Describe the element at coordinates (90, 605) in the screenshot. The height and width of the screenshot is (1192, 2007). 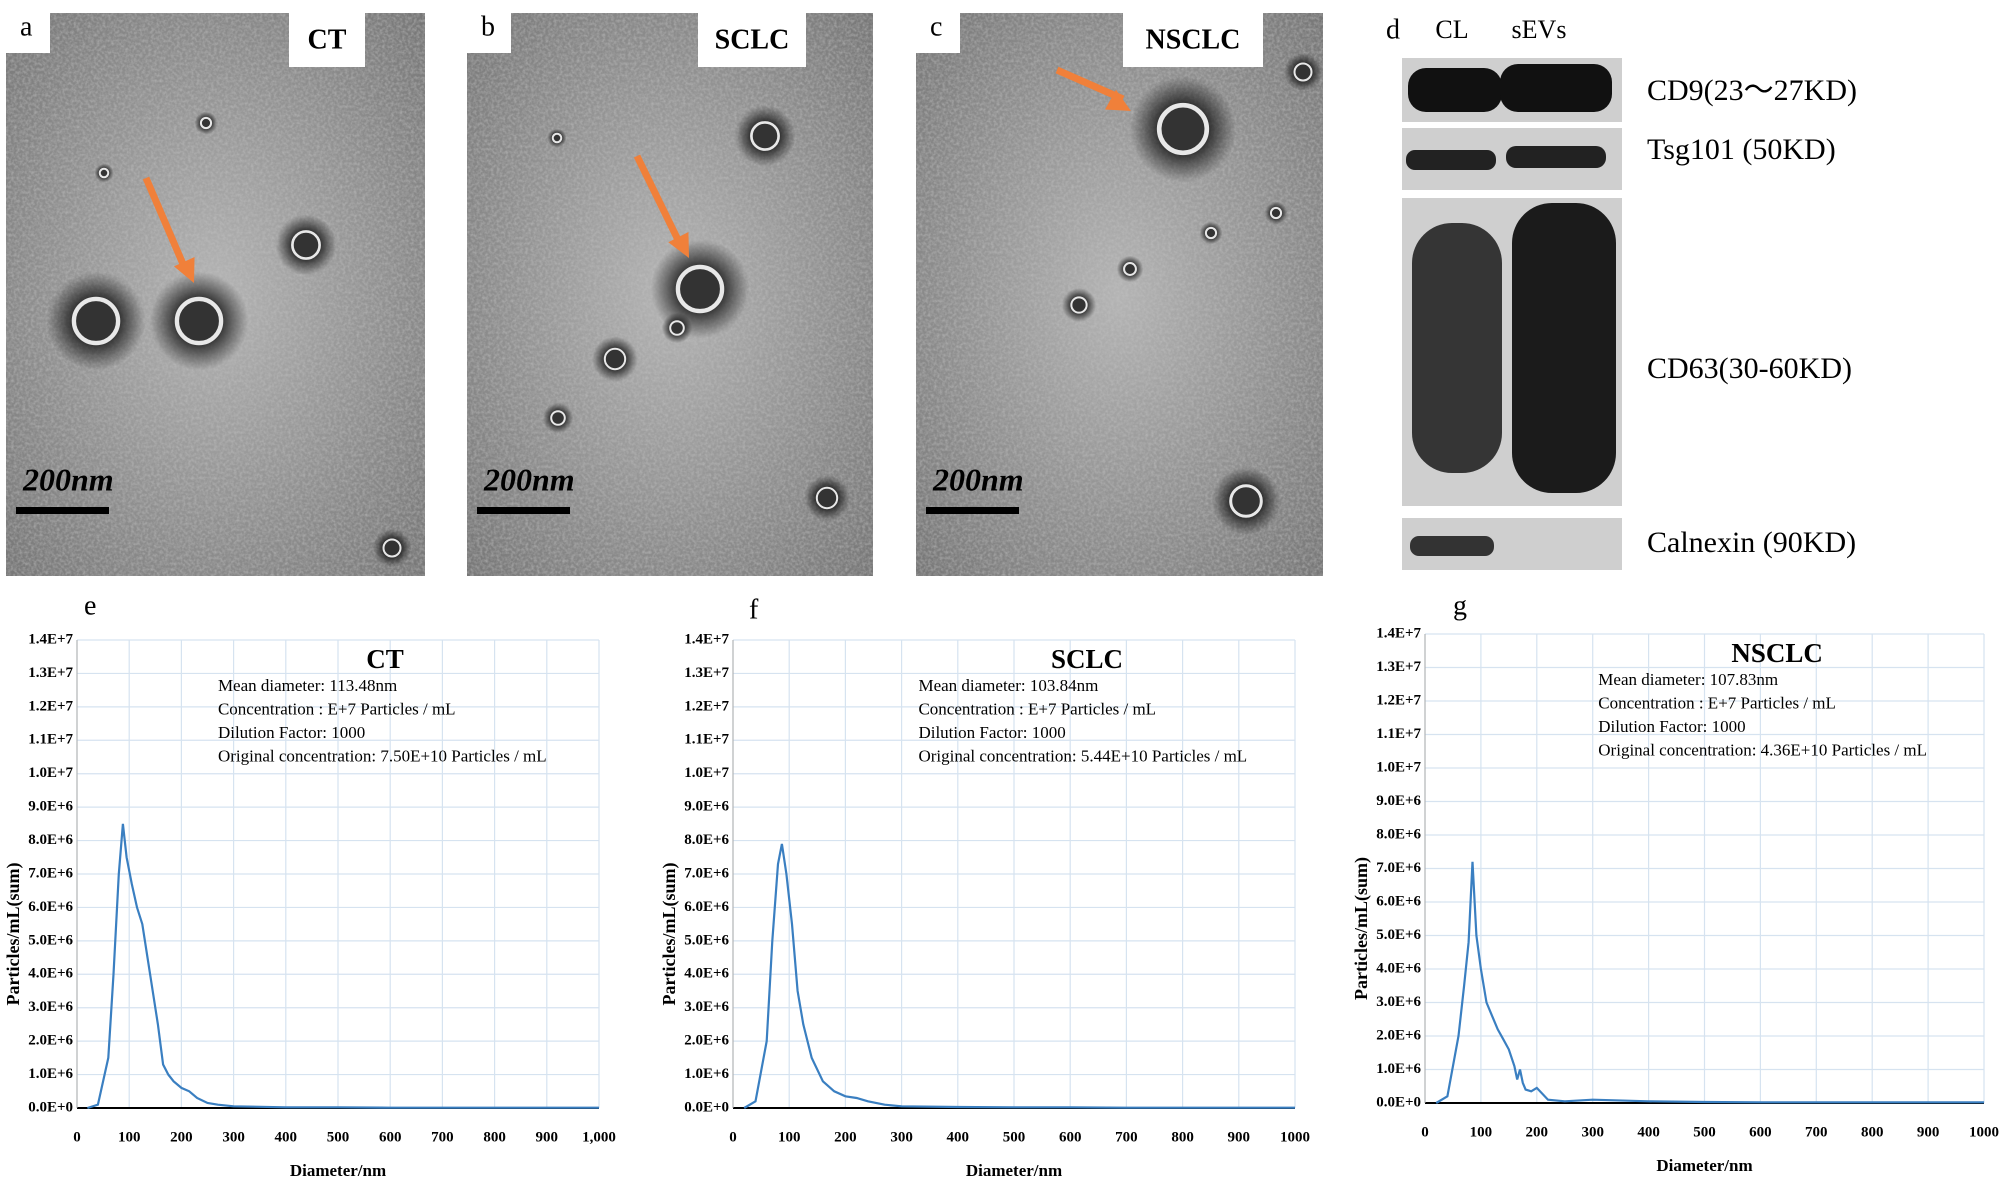
I see `panel-label: e` at that location.